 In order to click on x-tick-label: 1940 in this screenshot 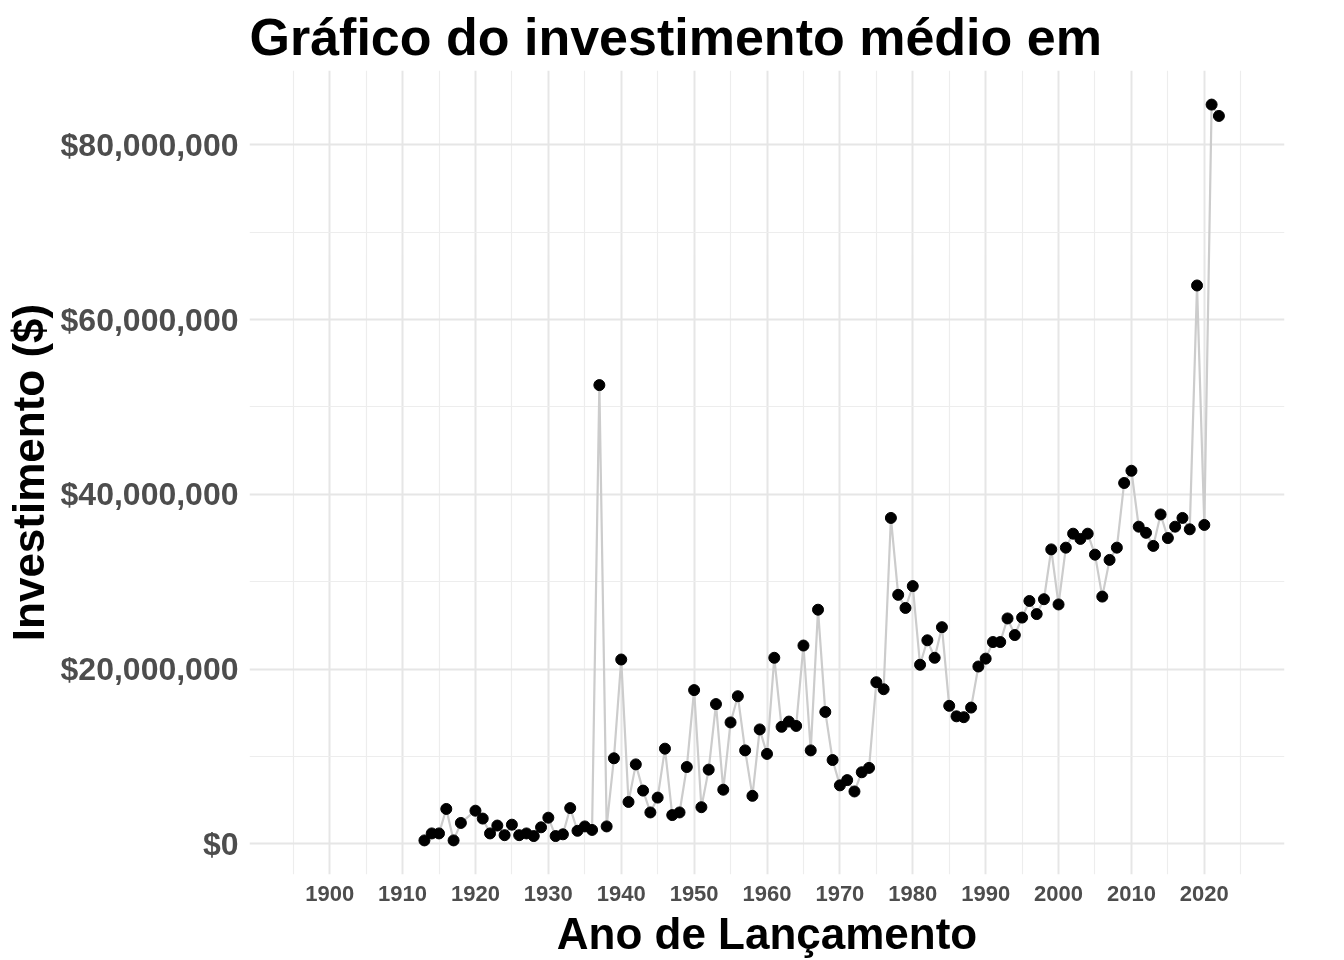, I will do `click(621, 893)`.